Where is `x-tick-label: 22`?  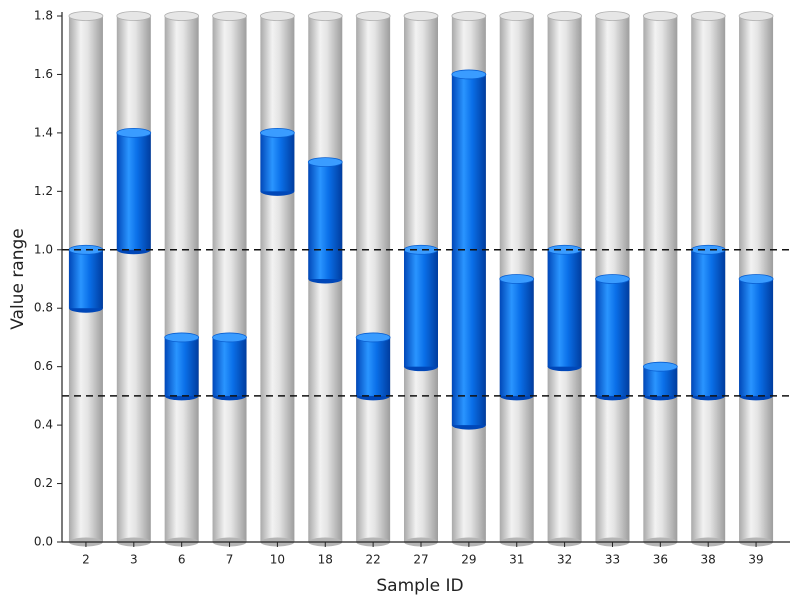
x-tick-label: 22 is located at coordinates (372, 560).